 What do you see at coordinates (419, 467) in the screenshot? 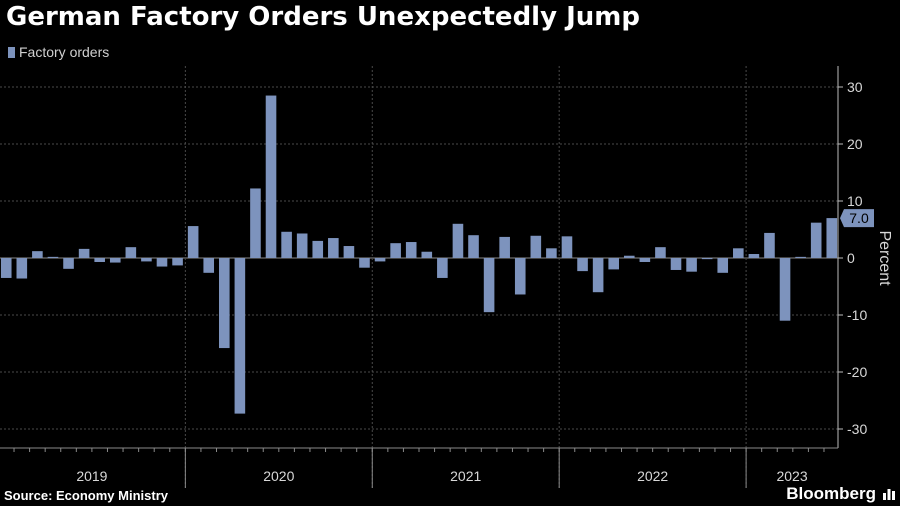
I see `x-axis: 2019 2020 2021 2022 2023` at bounding box center [419, 467].